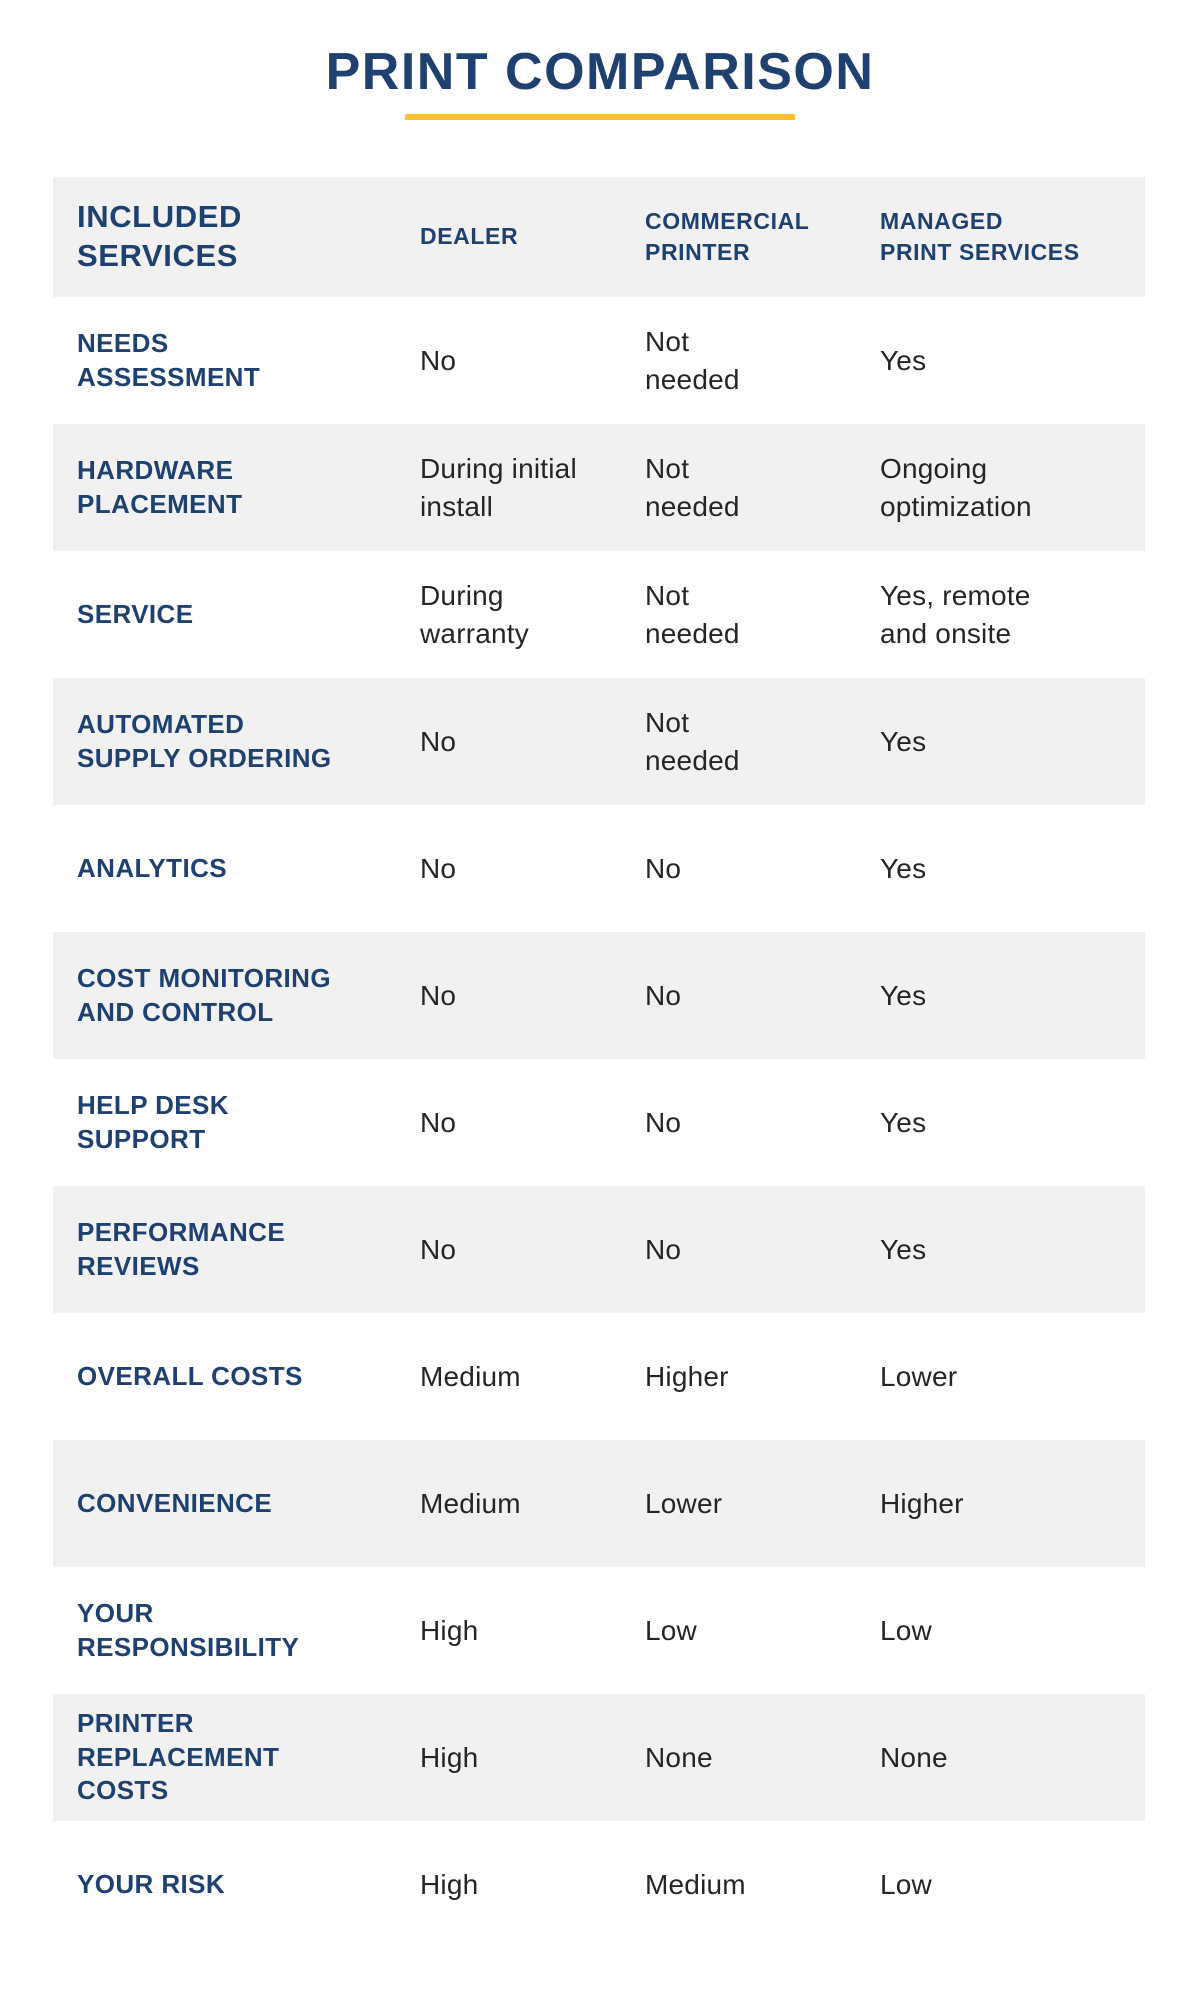  I want to click on table-row: HELP DESK SUPPORT No No Yes, so click(599, 1122).